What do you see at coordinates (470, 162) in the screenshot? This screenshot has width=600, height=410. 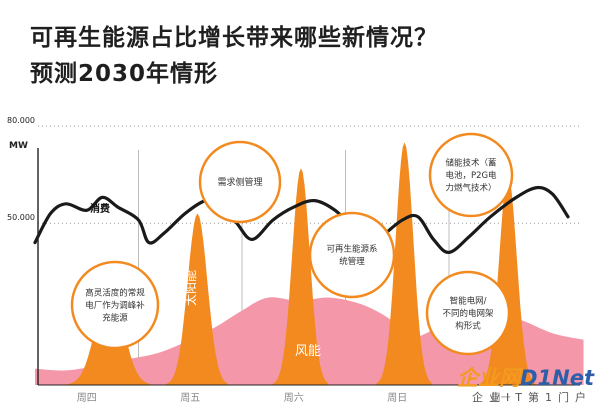 I see `callout-text-storage-0: 储能技术（蓄` at bounding box center [470, 162].